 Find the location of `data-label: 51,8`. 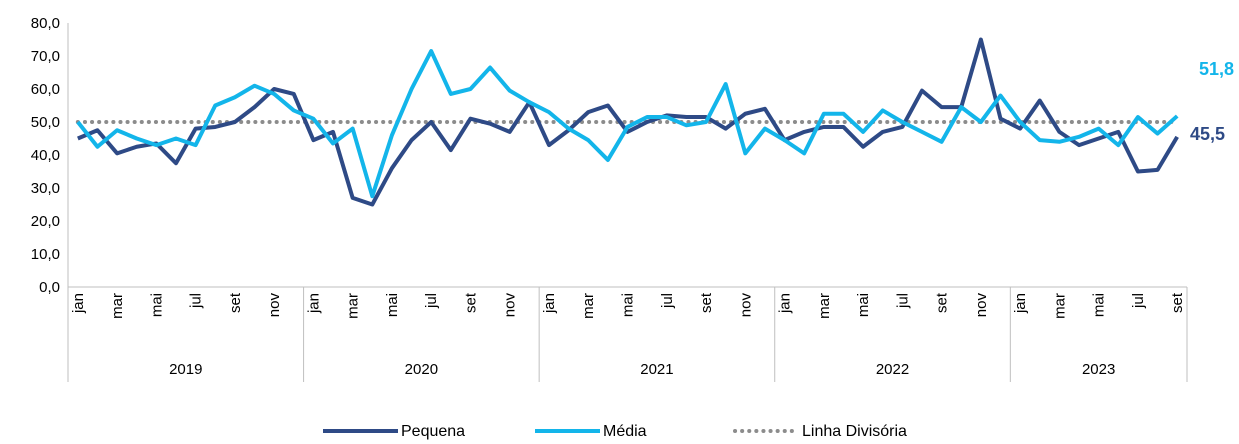

data-label: 51,8 is located at coordinates (1216, 69).